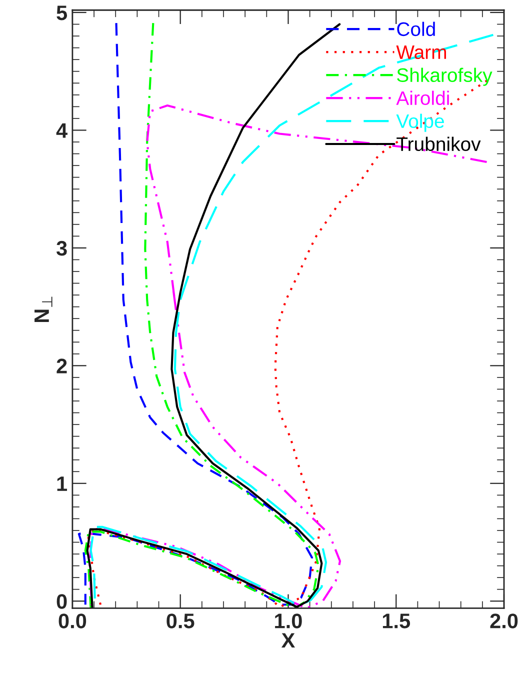 This screenshot has width=525, height=675. I want to click on legend-label: Warm, so click(421, 52).